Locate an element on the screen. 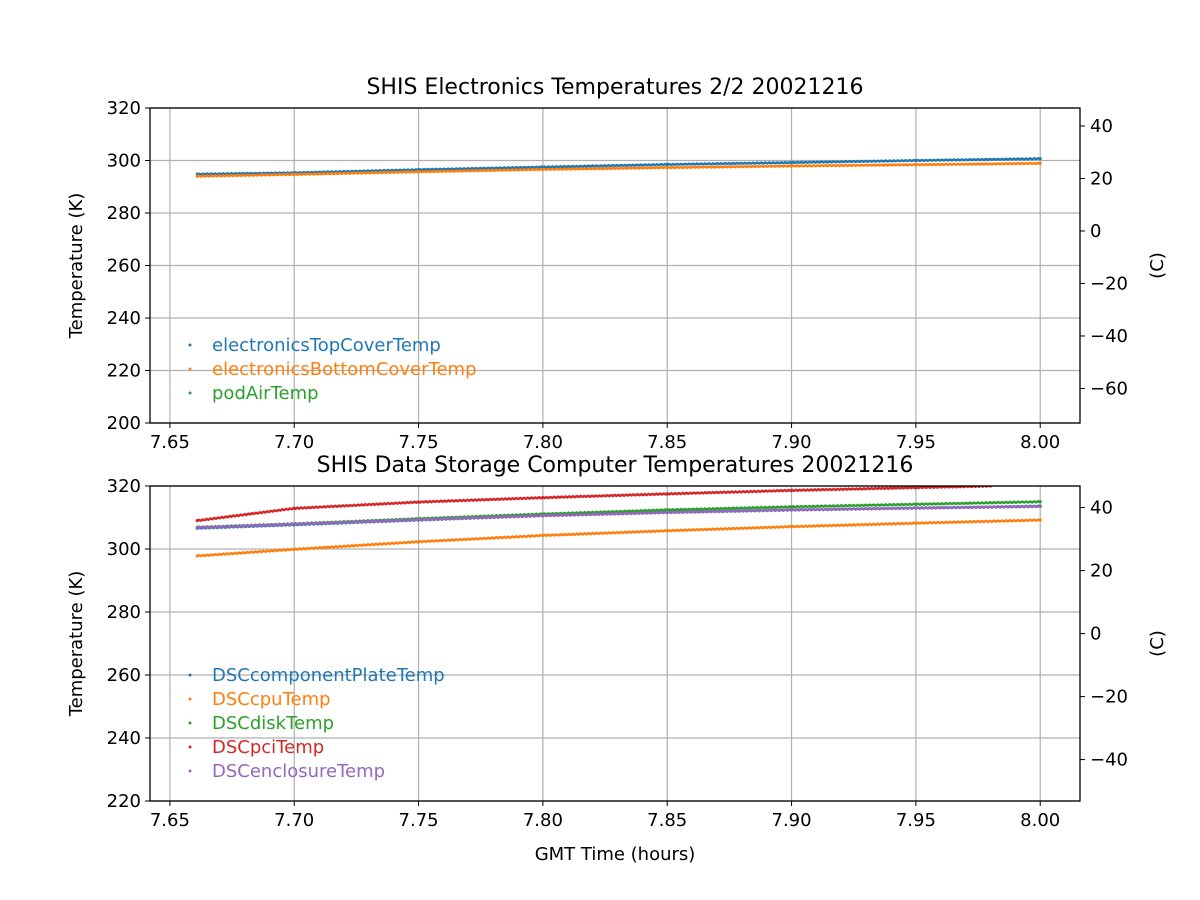 The width and height of the screenshot is (1200, 900). legend-label: DSCpciTemp is located at coordinates (268, 747).